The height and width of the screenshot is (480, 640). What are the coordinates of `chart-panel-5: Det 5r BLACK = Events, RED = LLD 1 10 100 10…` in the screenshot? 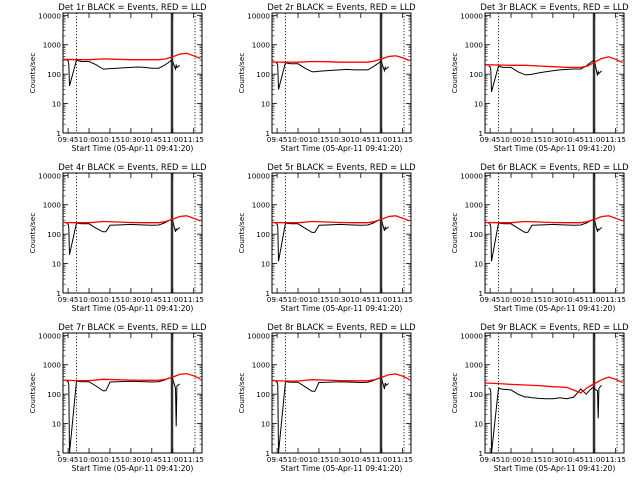 It's located at (326, 237).